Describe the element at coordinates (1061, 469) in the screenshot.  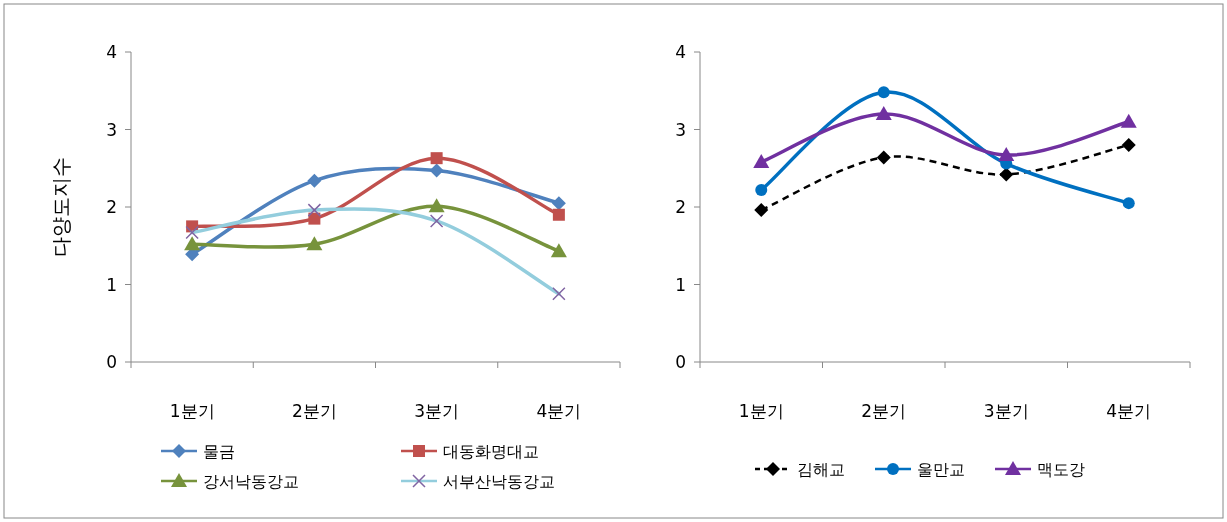
I see `legend-label: 맥도강` at that location.